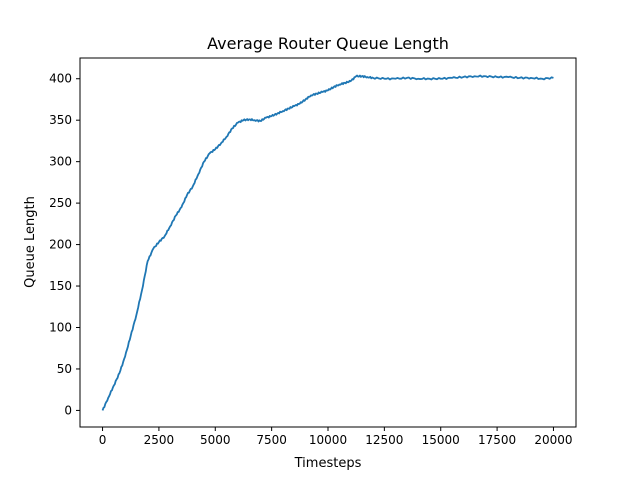 The height and width of the screenshot is (480, 640). Describe the element at coordinates (60, 327) in the screenshot. I see `y-tick-label: 100` at that location.